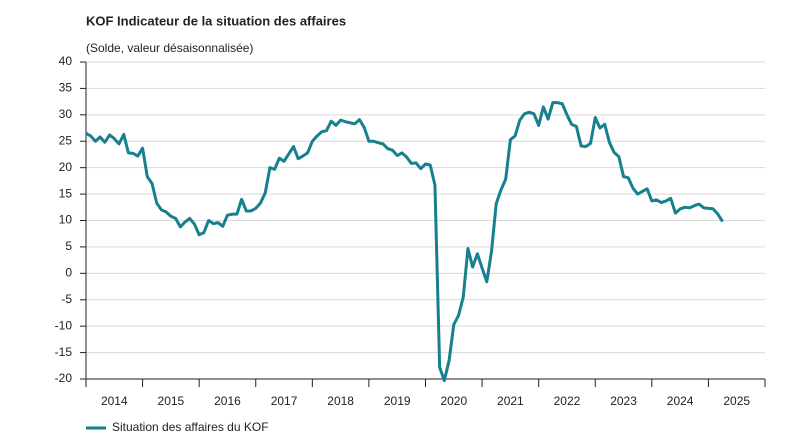 Image resolution: width=787 pixels, height=448 pixels. What do you see at coordinates (171, 401) in the screenshot?
I see `x-tick-label: 2015` at bounding box center [171, 401].